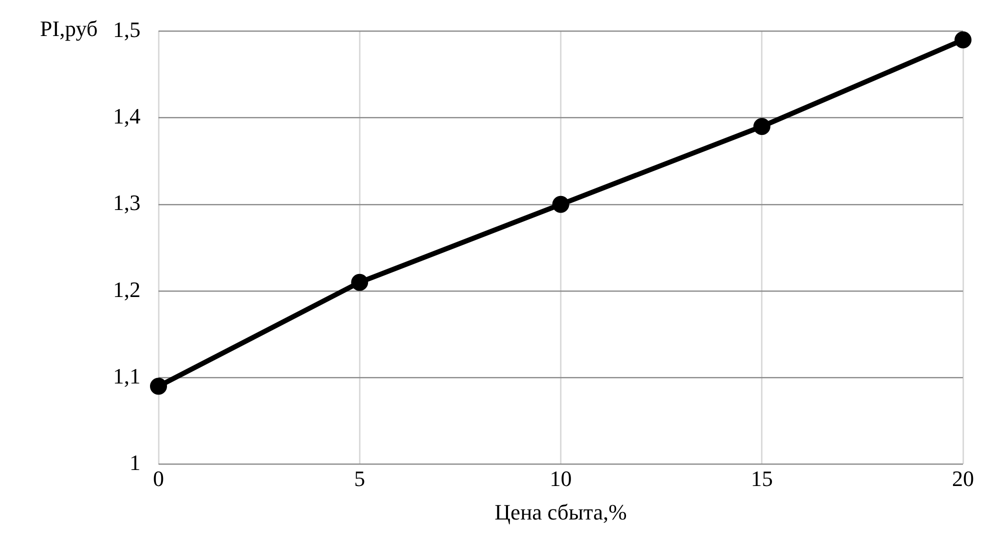 This screenshot has height=541, width=983. I want to click on y-tick-label: 1,4, so click(126, 116).